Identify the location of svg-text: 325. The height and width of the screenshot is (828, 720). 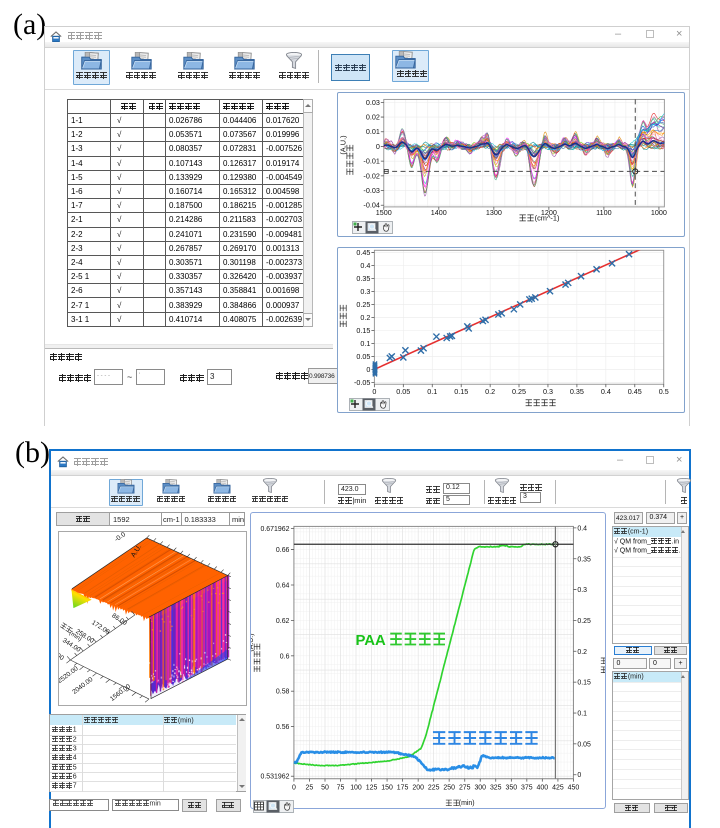
(496, 788).